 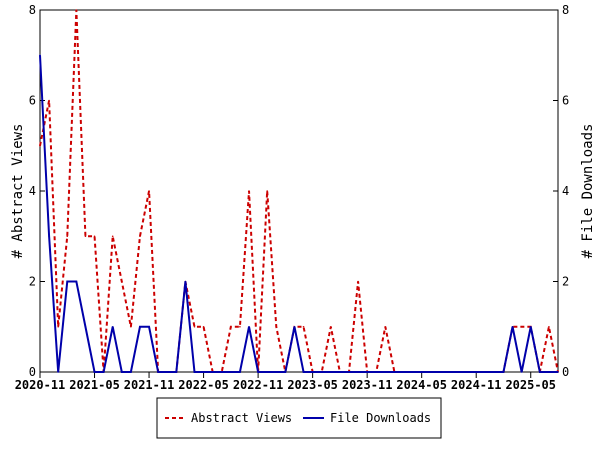 I want to click on x-tick-label: 2023-05, so click(x=312, y=385).